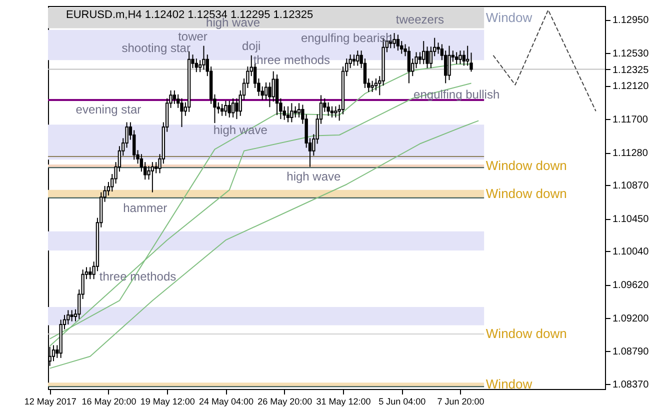 The image size is (651, 408). I want to click on y-tick-label: 1.09200, so click(631, 319).